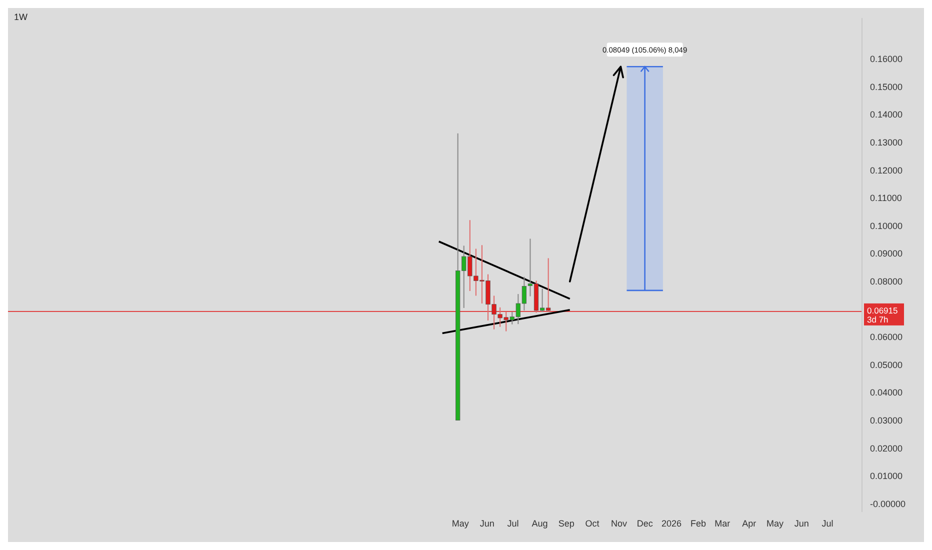 This screenshot has height=550, width=932. Describe the element at coordinates (878, 319) in the screenshot. I see `text: 3d 7h` at that location.